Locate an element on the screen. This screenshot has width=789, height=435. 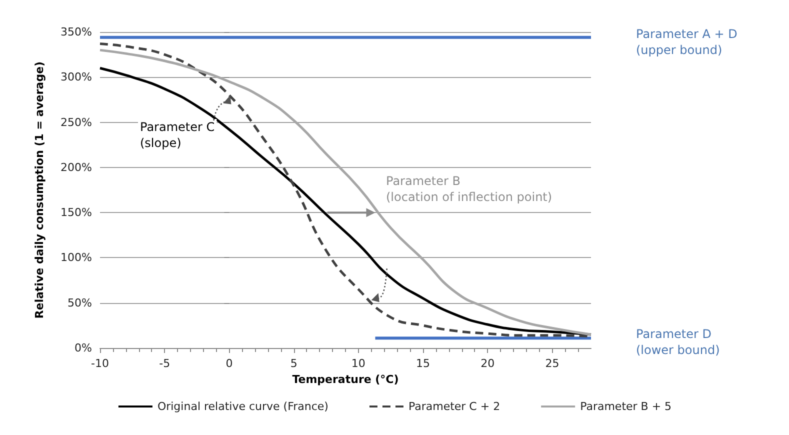
legend-label: Parameter B + 5 is located at coordinates (626, 406).